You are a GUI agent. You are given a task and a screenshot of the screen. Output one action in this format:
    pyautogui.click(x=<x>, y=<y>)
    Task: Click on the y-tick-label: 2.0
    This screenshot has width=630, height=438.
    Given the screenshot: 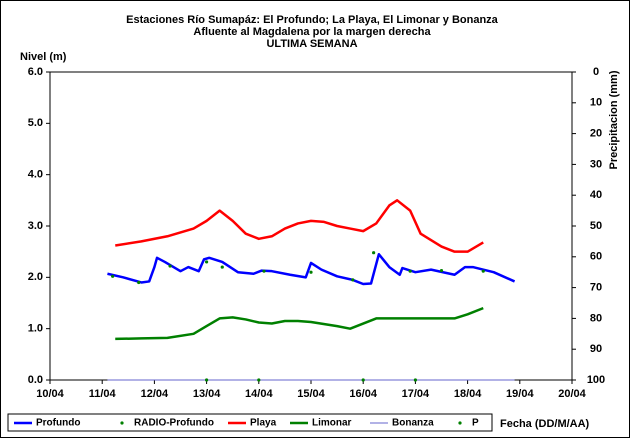 What is the action you would take?
    pyautogui.click(x=35, y=277)
    